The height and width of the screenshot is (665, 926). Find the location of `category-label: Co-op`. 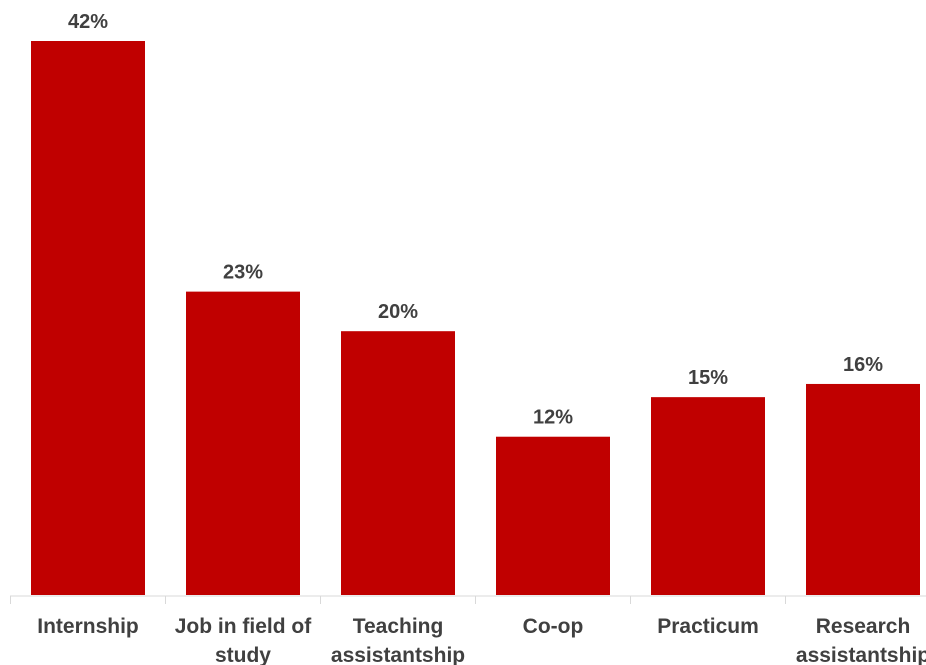

category-label: Co-op is located at coordinates (553, 626).